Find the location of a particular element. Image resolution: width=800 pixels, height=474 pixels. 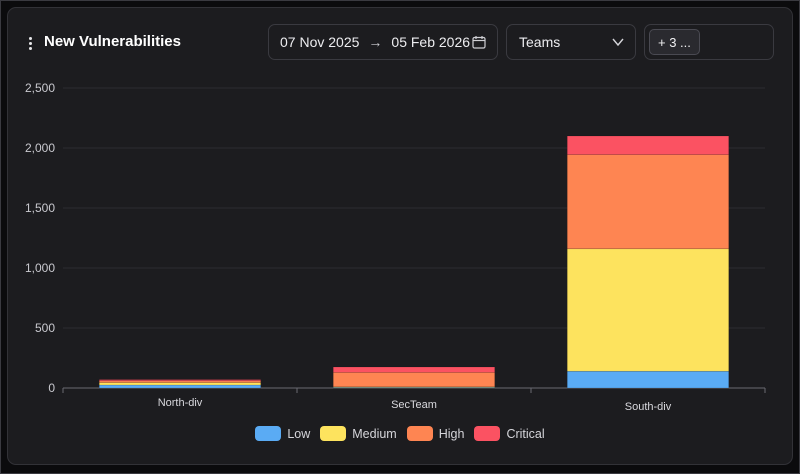

legend-item-medium: Medium is located at coordinates (358, 433).